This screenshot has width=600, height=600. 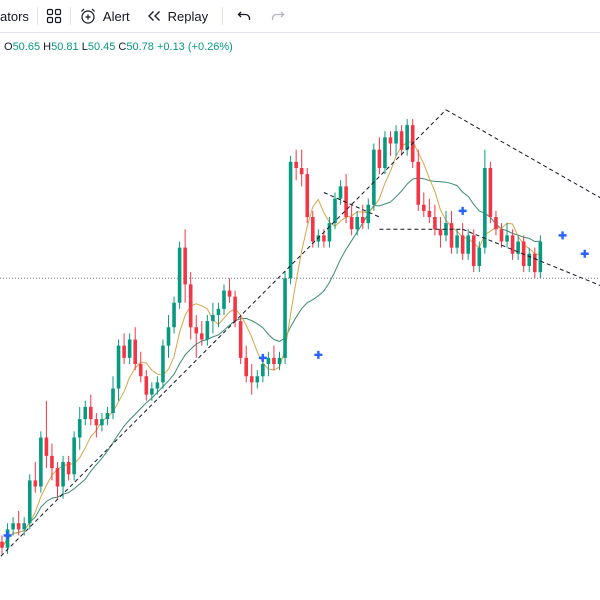 I want to click on close-value: 50.78, so click(x=140, y=47).